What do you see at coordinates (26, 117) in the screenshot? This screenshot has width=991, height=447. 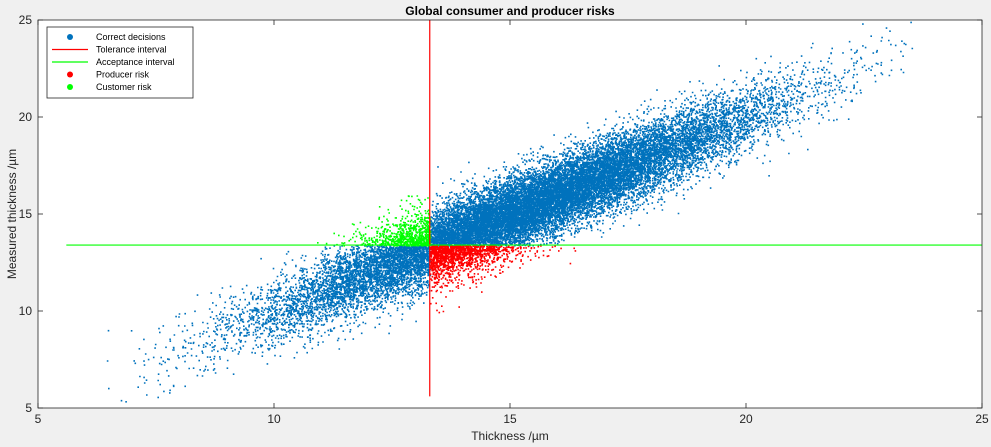 I see `y-tick-label: 20` at bounding box center [26, 117].